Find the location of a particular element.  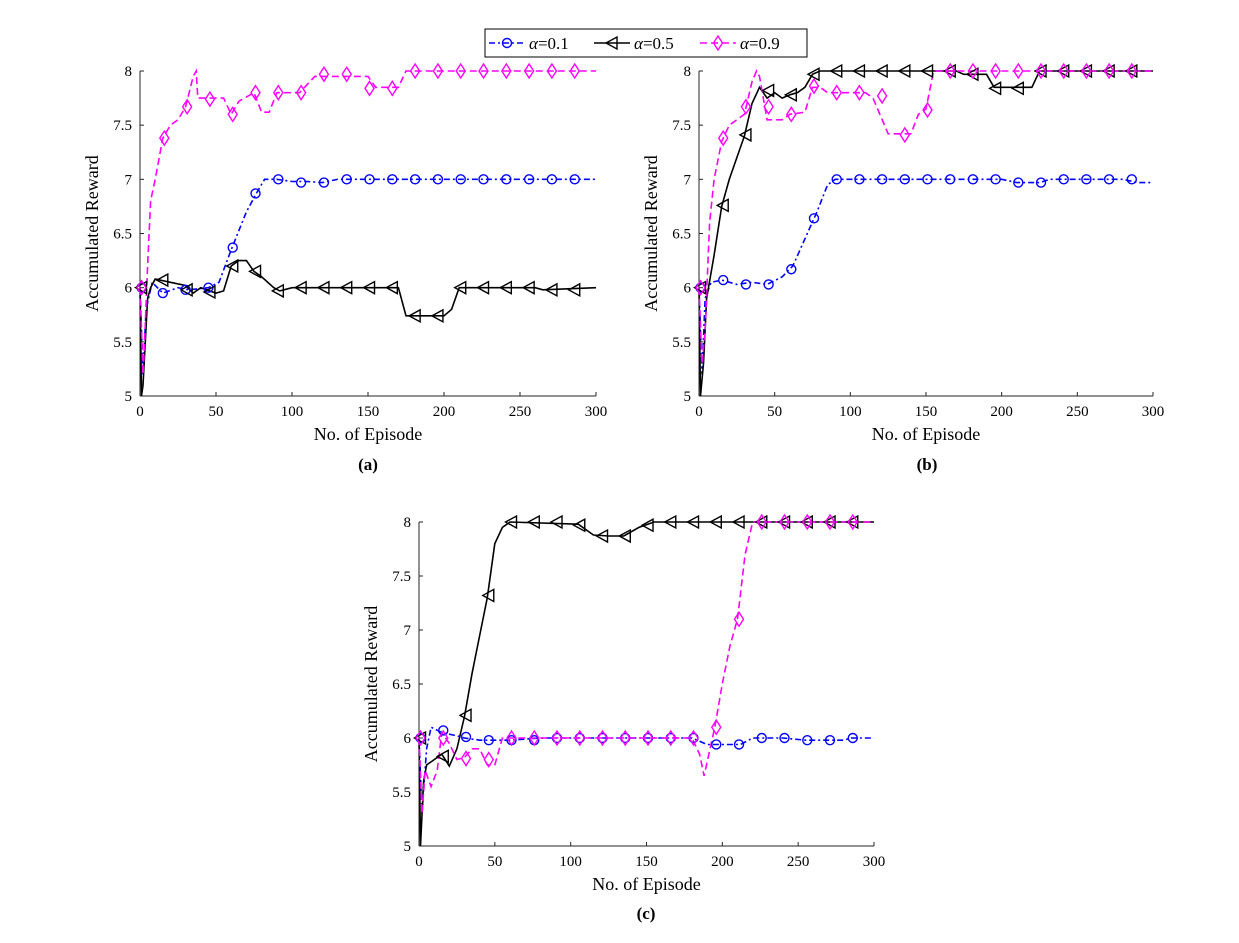

y-tick-label: 5.5 is located at coordinates (122, 343).